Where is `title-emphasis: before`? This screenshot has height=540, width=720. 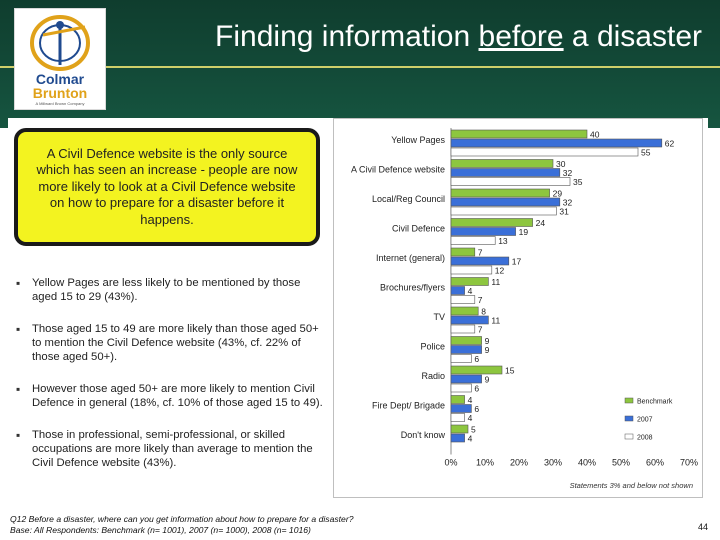
title-emphasis: before is located at coordinates (521, 36).